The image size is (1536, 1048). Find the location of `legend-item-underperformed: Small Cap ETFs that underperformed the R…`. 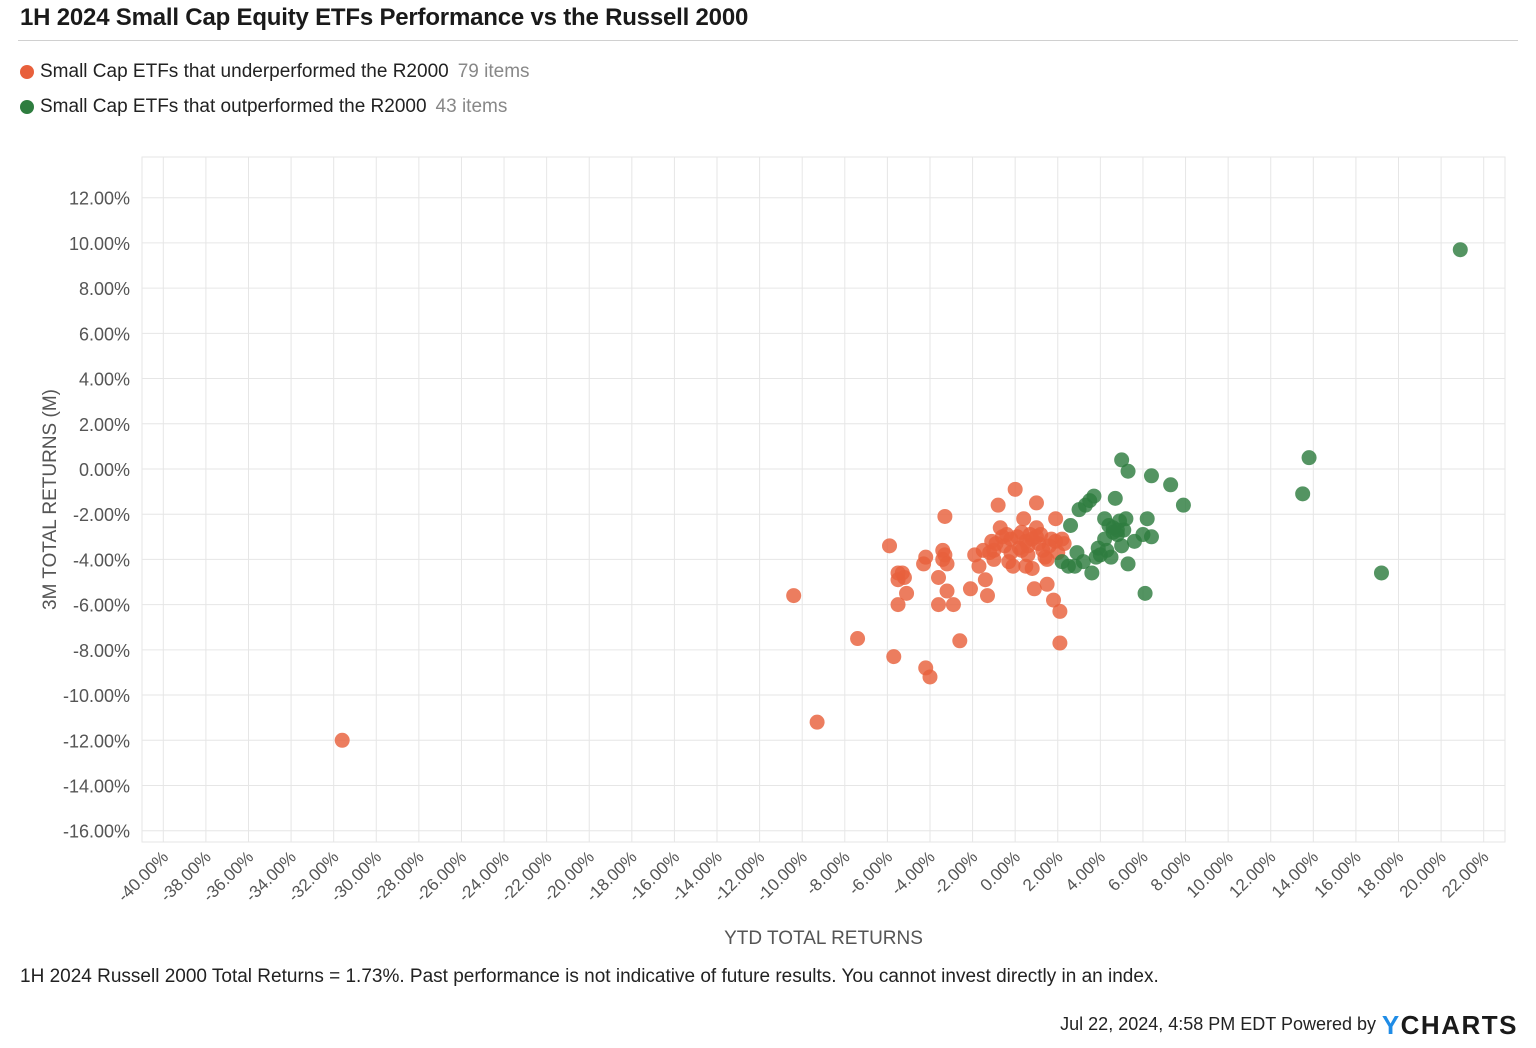

legend-item-underperformed: Small Cap ETFs that underperformed the R… is located at coordinates (275, 71).